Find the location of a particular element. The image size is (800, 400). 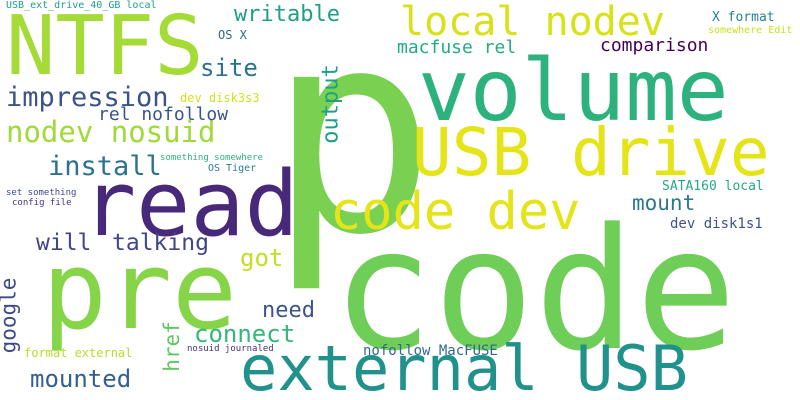

word-os-tiger: OS Tiger is located at coordinates (232, 168).